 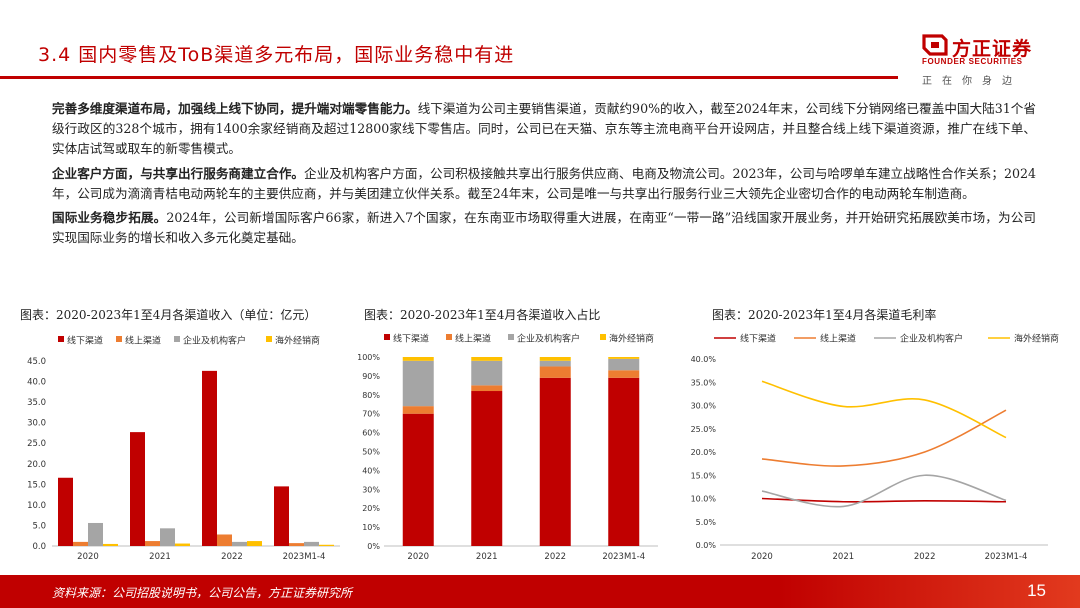 I want to click on y-tick-label: 40.0%, so click(x=704, y=359).